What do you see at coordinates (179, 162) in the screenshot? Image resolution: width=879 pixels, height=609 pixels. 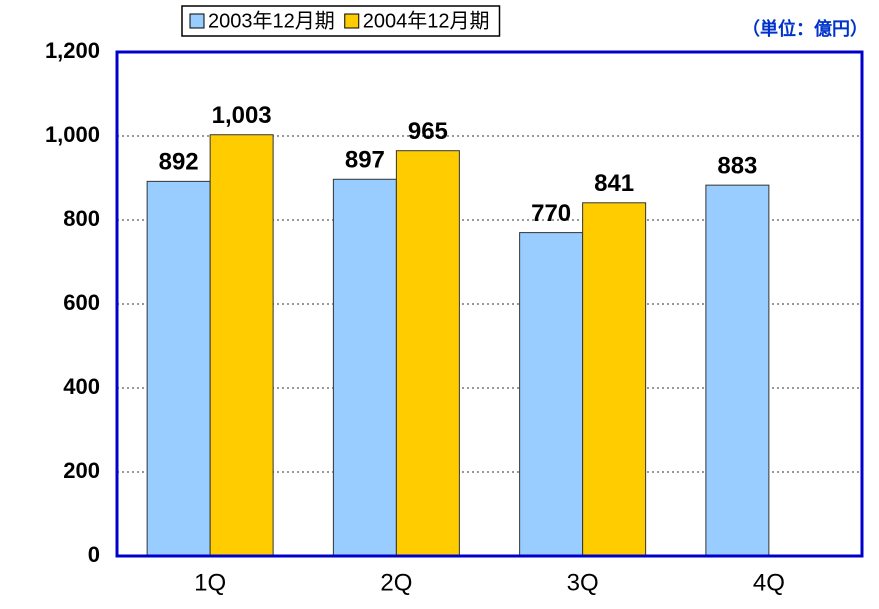 I see `value-label: 892` at bounding box center [179, 162].